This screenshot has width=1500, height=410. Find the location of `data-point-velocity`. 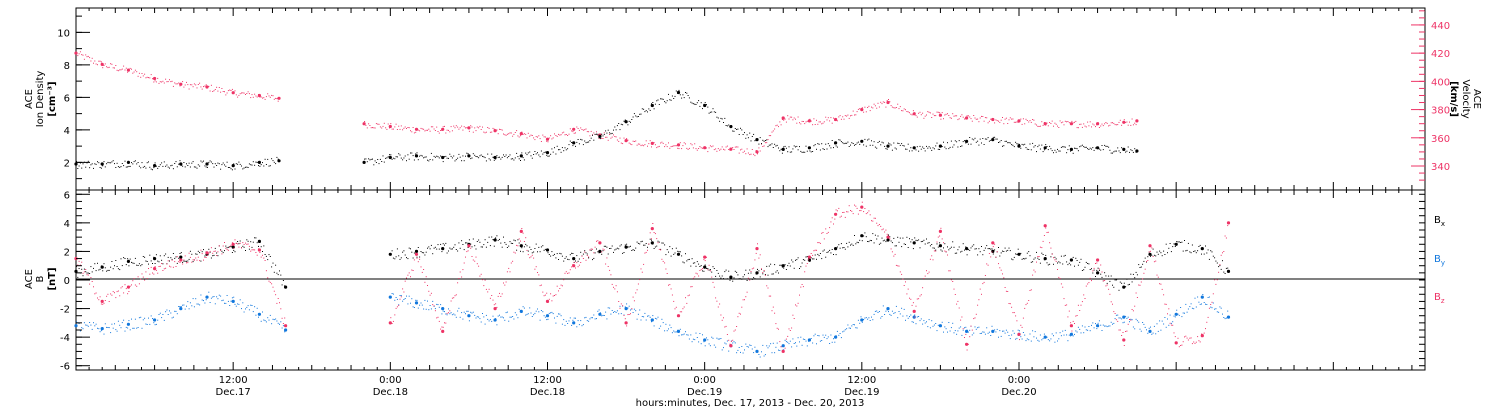

data-point-velocity is located at coordinates (469, 128).